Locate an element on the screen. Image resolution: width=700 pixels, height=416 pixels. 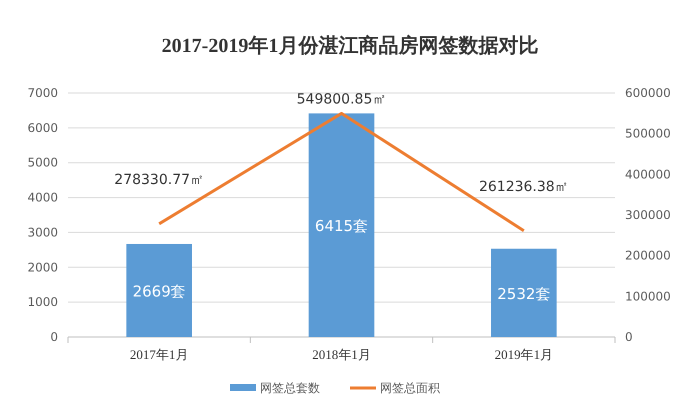
y-tick-label: 7000 is located at coordinates (42, 93).